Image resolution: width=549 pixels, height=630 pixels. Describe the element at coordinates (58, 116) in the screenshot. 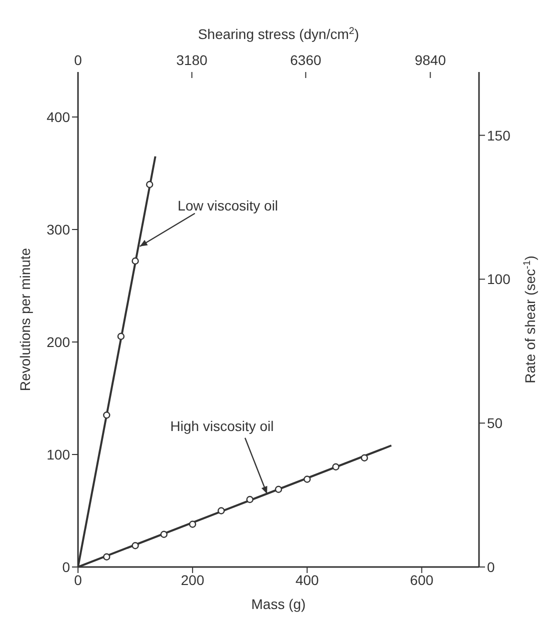

I see `y-tick-label: 400` at that location.